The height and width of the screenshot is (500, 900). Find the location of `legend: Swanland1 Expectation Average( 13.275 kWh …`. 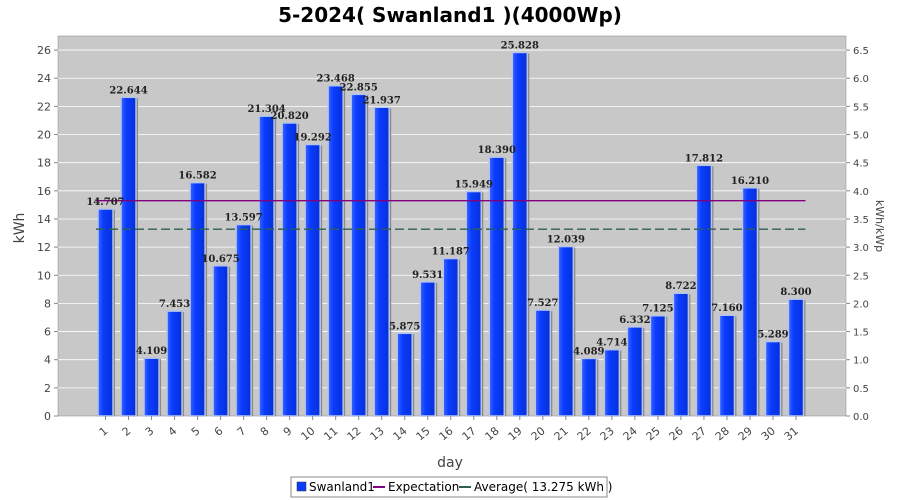

legend: Swanland1 Expectation Average( 13.275 kWh … is located at coordinates (451, 487).